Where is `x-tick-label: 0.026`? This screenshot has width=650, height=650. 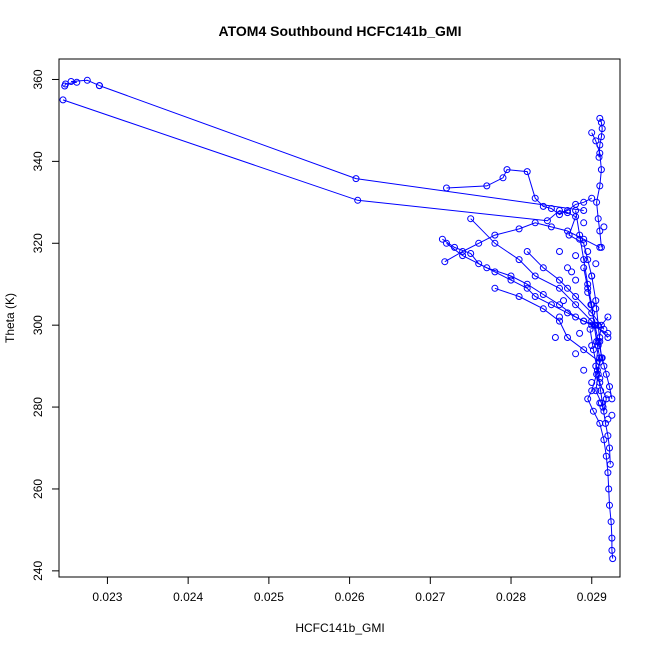 x-tick-label: 0.026 is located at coordinates (350, 597).